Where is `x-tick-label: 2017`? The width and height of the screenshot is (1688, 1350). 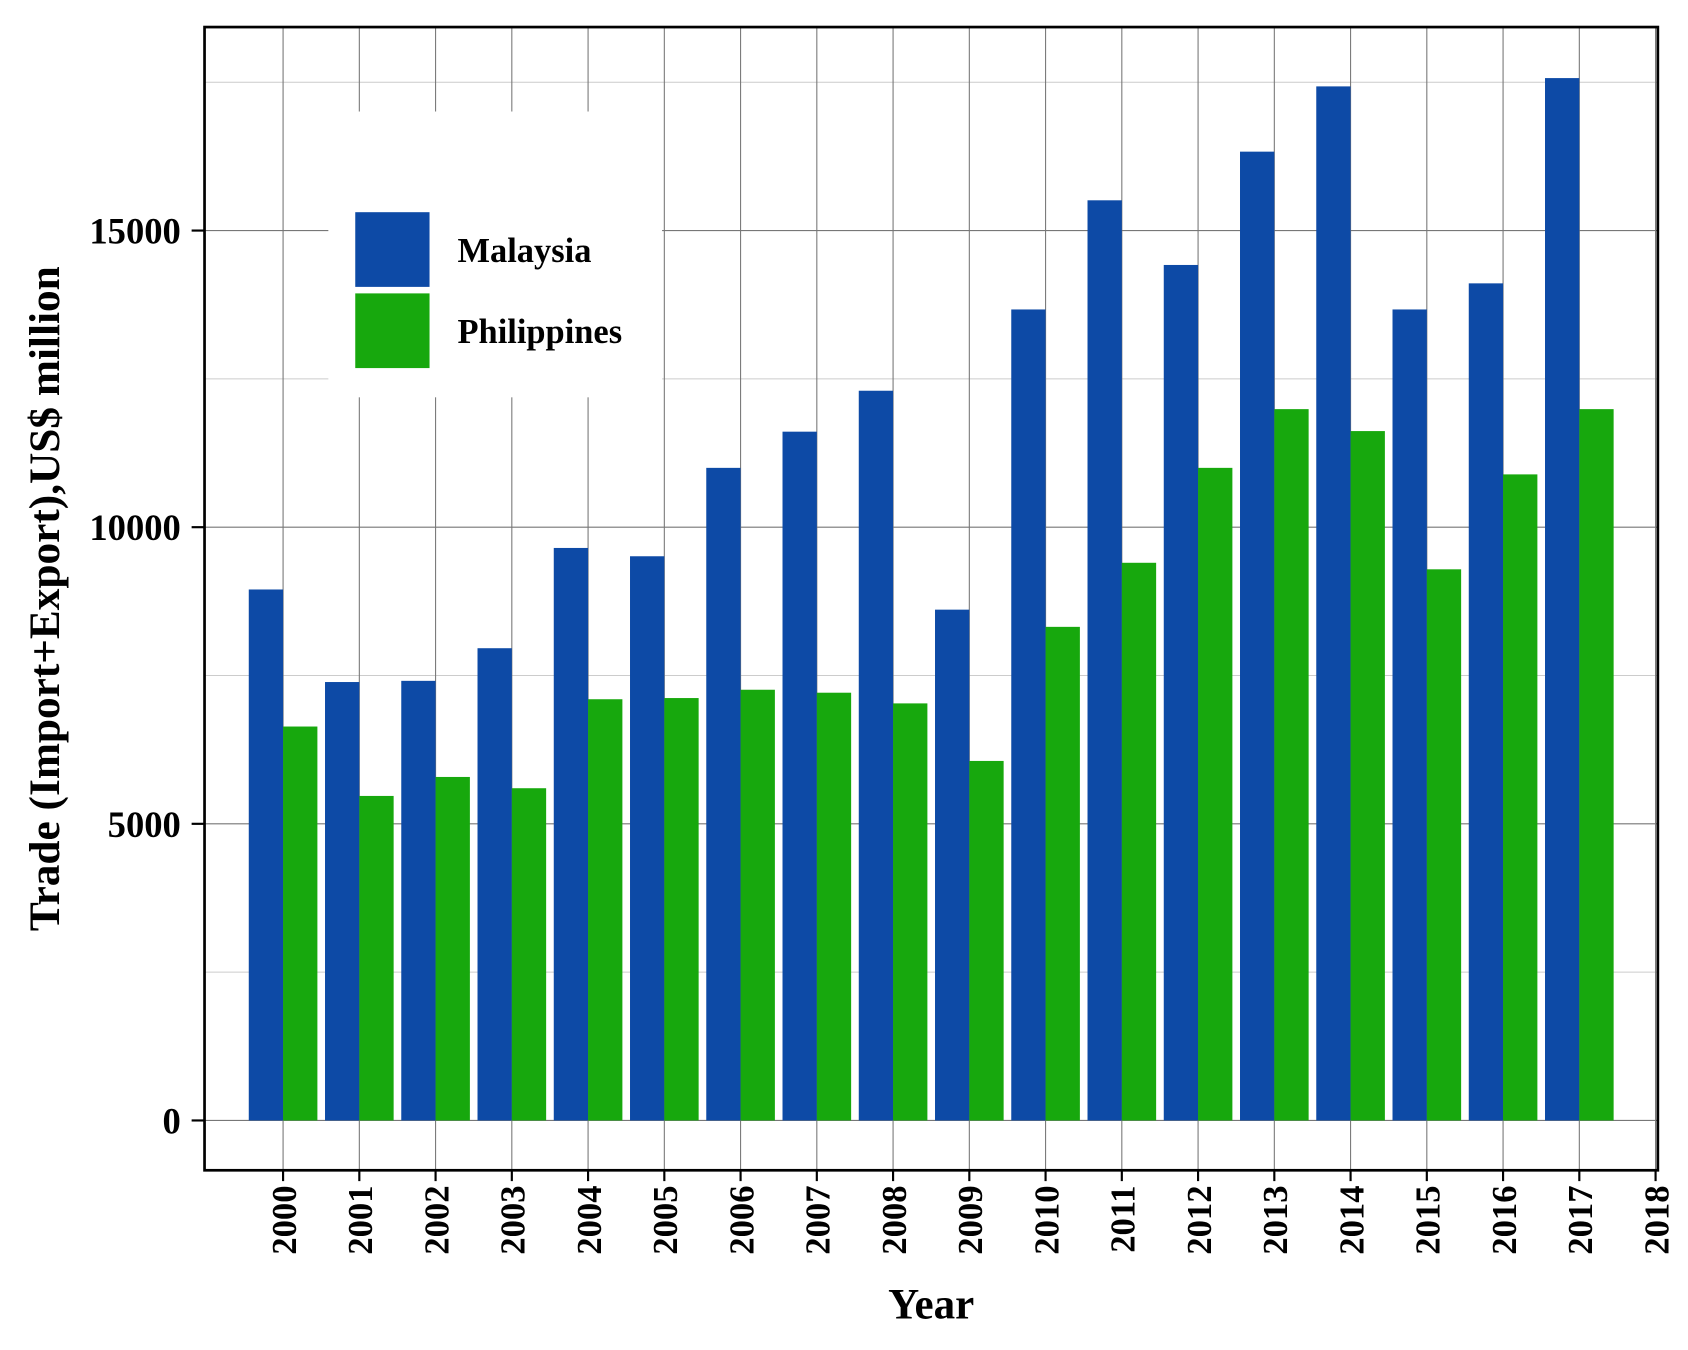
x-tick-label: 2017 is located at coordinates (1581, 1219).